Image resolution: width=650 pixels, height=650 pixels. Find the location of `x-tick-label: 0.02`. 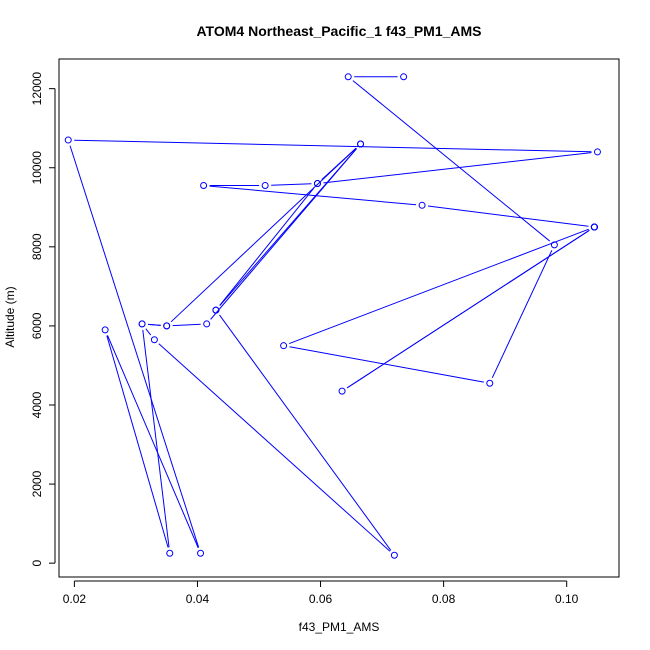

x-tick-label: 0.02 is located at coordinates (75, 599).